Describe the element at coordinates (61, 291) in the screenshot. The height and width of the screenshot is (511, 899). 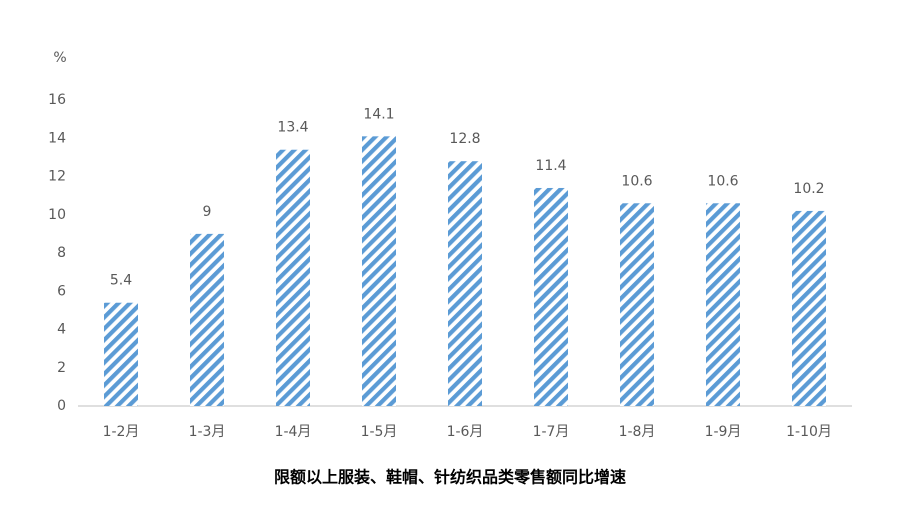
I see `y-tick-label: 6` at that location.